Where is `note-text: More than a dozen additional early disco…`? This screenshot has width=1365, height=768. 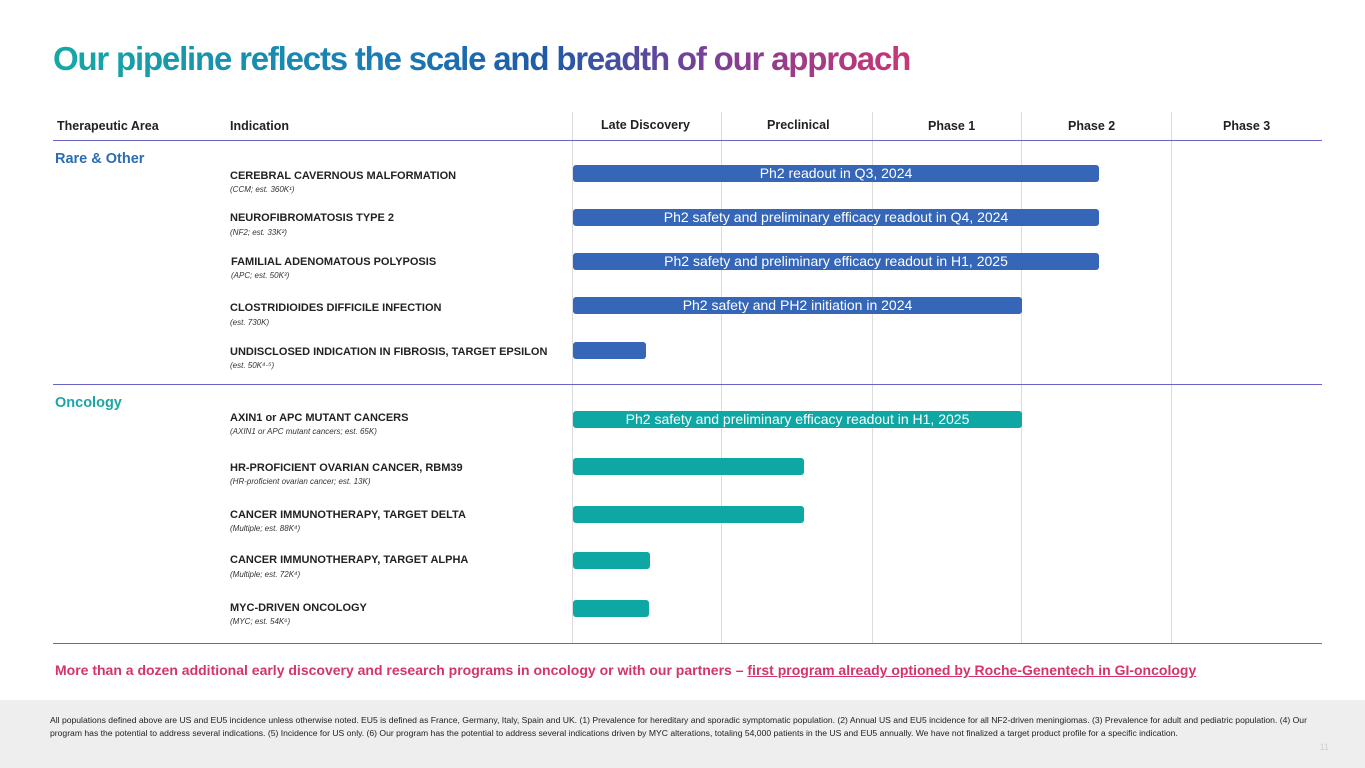
note-text: More than a dozen additional early disco… is located at coordinates (401, 670).